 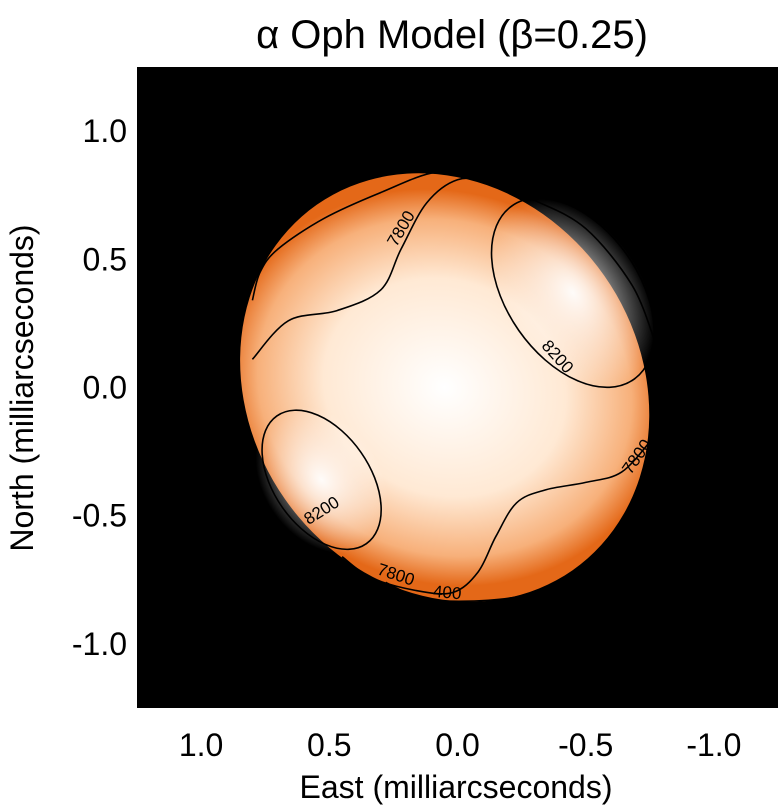 I want to click on x-tick-label: -0.5, so click(x=585, y=745).